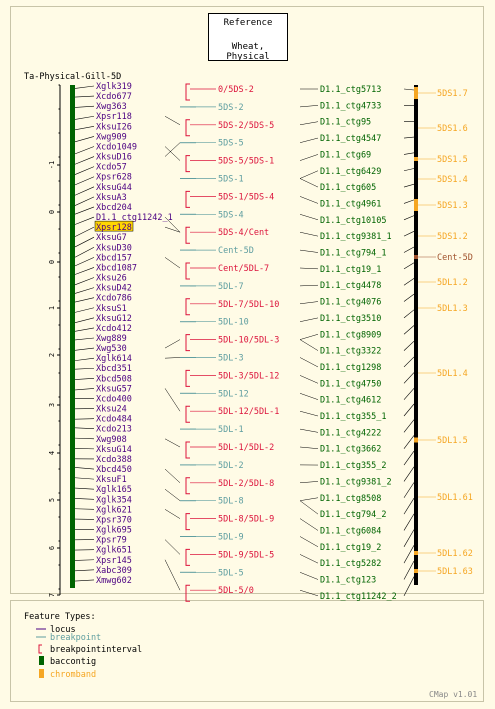  What do you see at coordinates (114, 500) in the screenshot?
I see `locus-label: Xglk354` at bounding box center [114, 500].